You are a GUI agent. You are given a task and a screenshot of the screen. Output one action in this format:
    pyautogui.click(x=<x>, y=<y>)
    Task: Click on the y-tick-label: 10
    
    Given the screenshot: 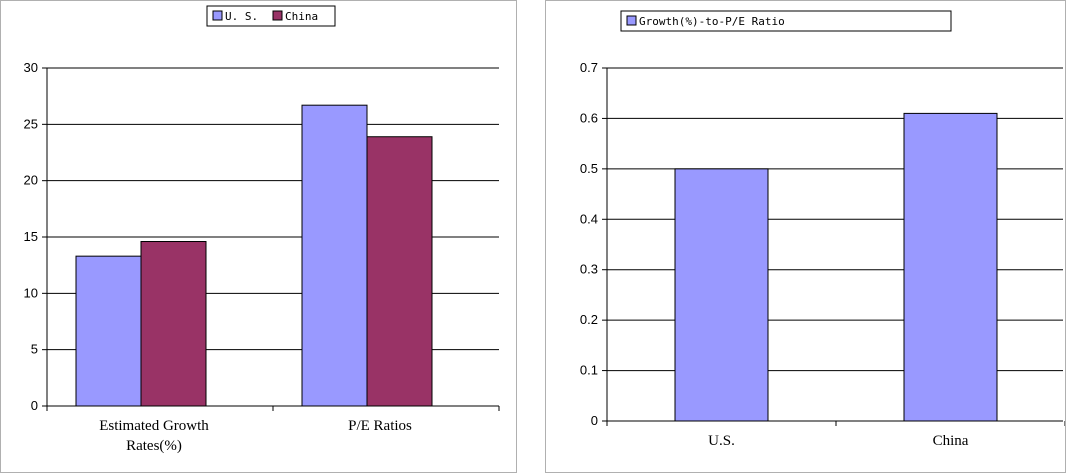 What is the action you would take?
    pyautogui.click(x=31, y=292)
    